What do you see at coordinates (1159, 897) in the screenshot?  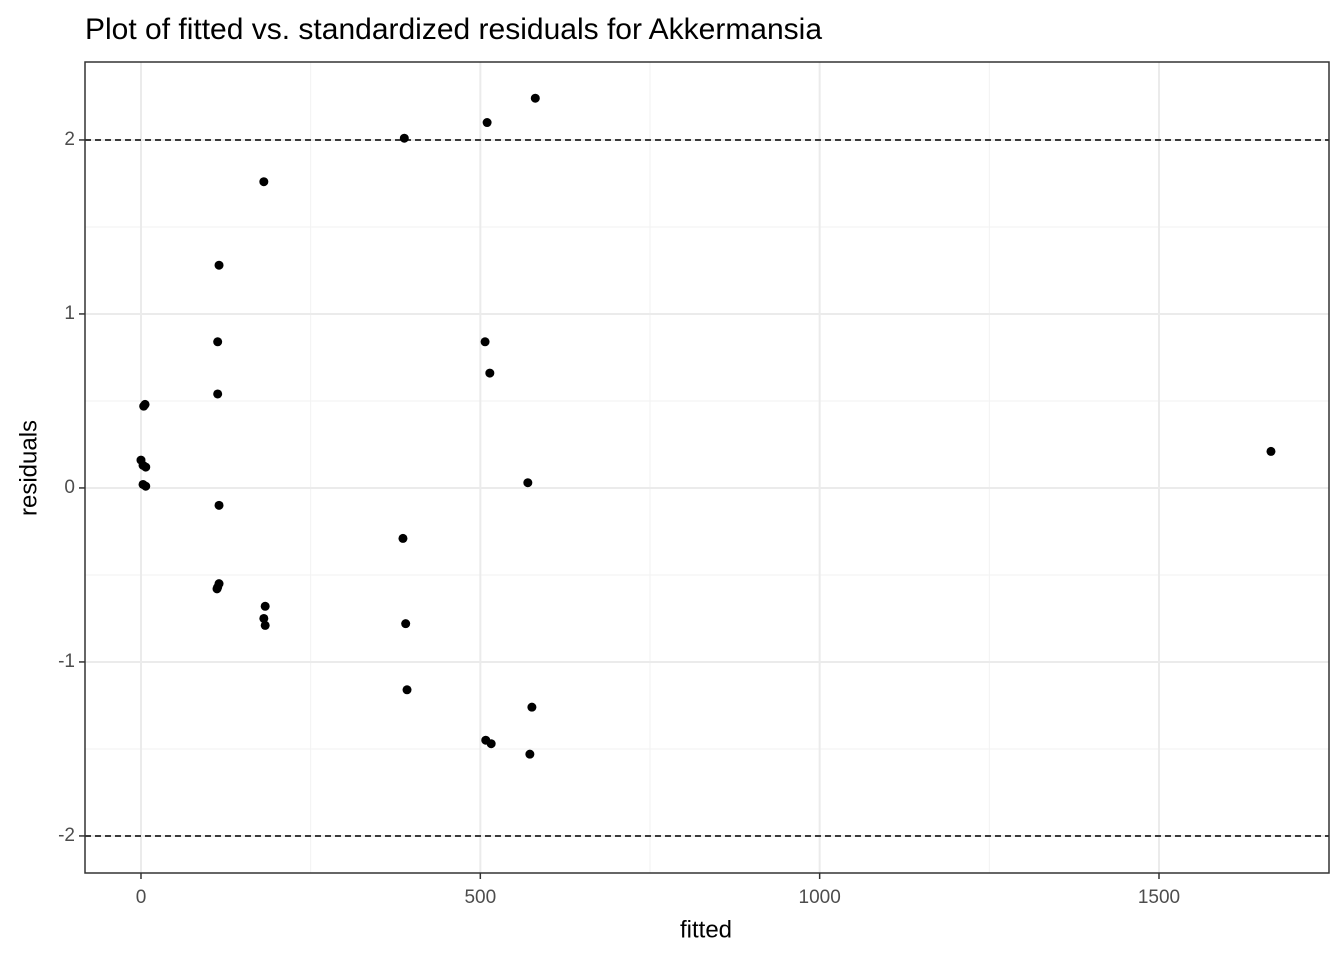 I see `x-tick-label: 1500` at bounding box center [1159, 897].